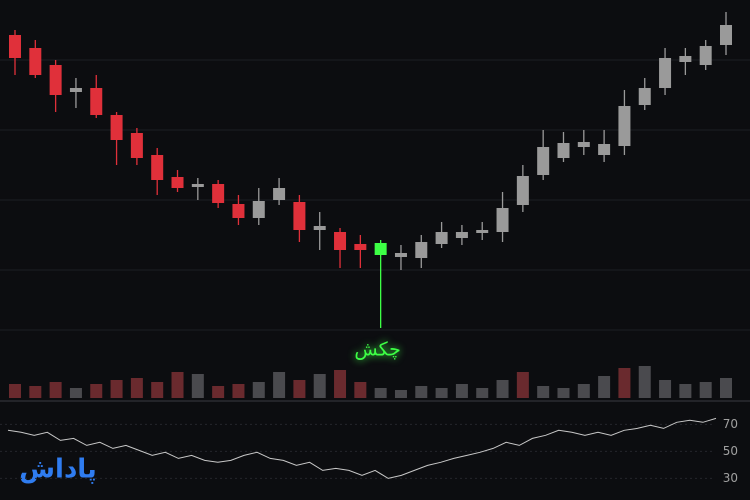 The width and height of the screenshot is (750, 500). I want to click on oscillator-line, so click(362, 448).